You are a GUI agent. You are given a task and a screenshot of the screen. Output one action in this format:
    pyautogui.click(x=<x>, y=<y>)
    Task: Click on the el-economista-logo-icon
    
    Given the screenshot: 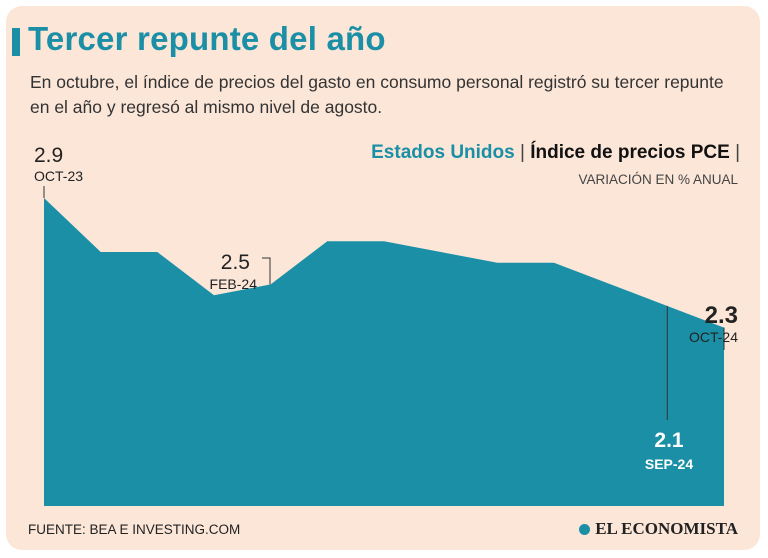 What is the action you would take?
    pyautogui.click(x=585, y=529)
    